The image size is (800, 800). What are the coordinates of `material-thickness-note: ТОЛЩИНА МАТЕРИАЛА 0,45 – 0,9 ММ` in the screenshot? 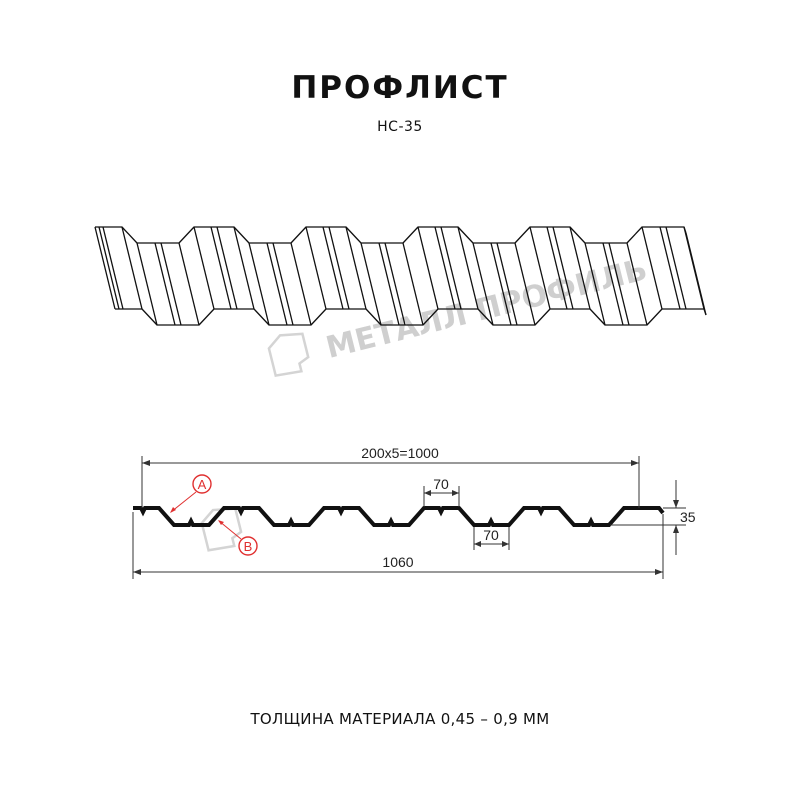 It's located at (400, 719).